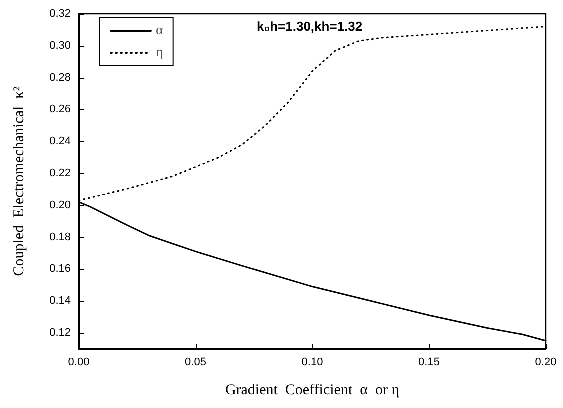  What do you see at coordinates (60, 110) in the screenshot?
I see `y-tick-label: 0.26` at bounding box center [60, 110].